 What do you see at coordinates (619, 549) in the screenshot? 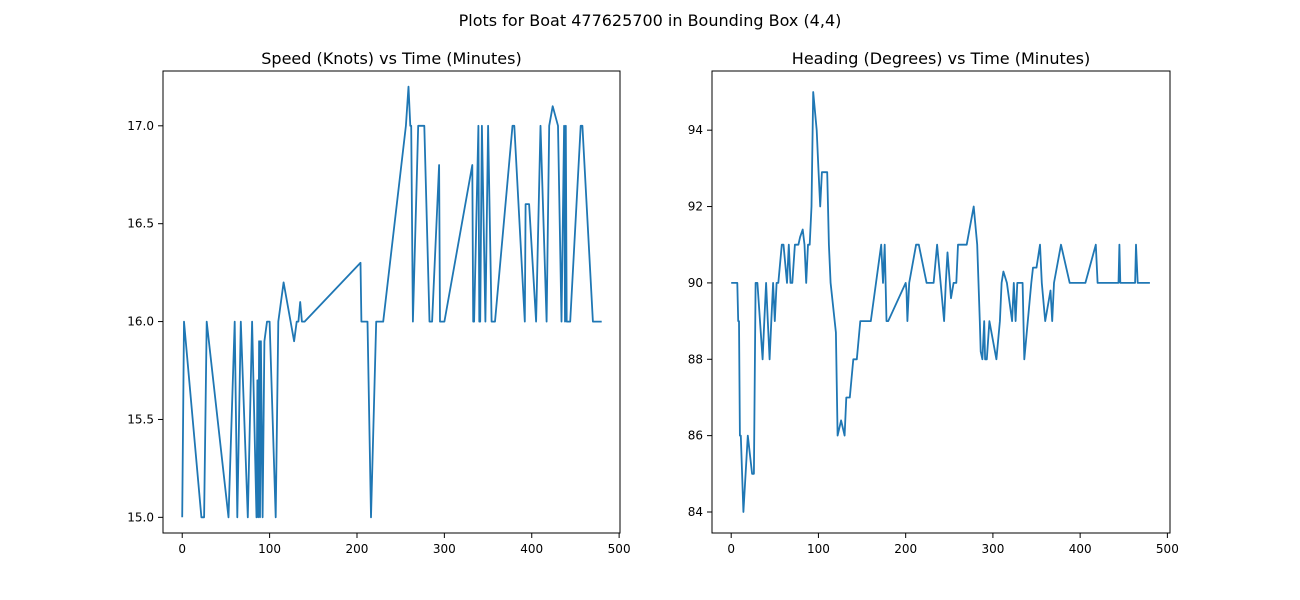
I see `speed-x-tick-label: 500` at bounding box center [619, 549].